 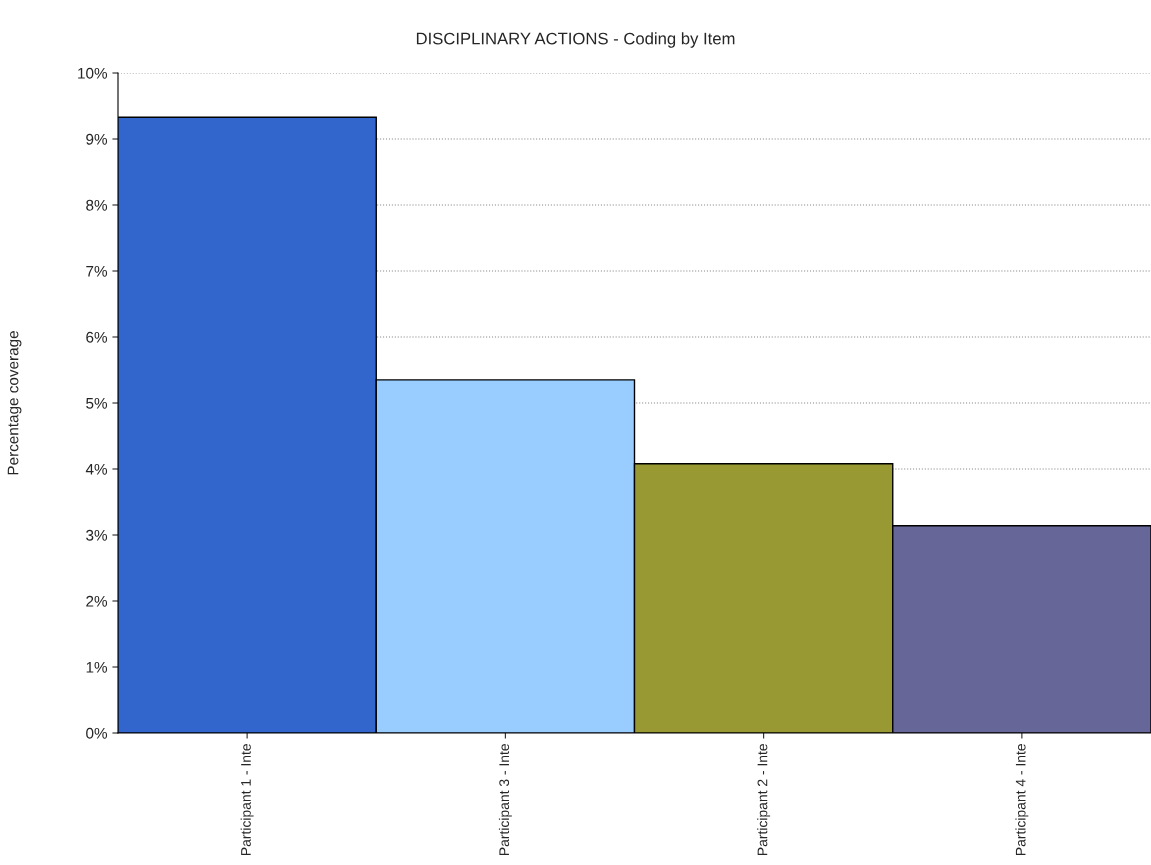 I want to click on y-tick-label: 6%, so click(x=97, y=337).